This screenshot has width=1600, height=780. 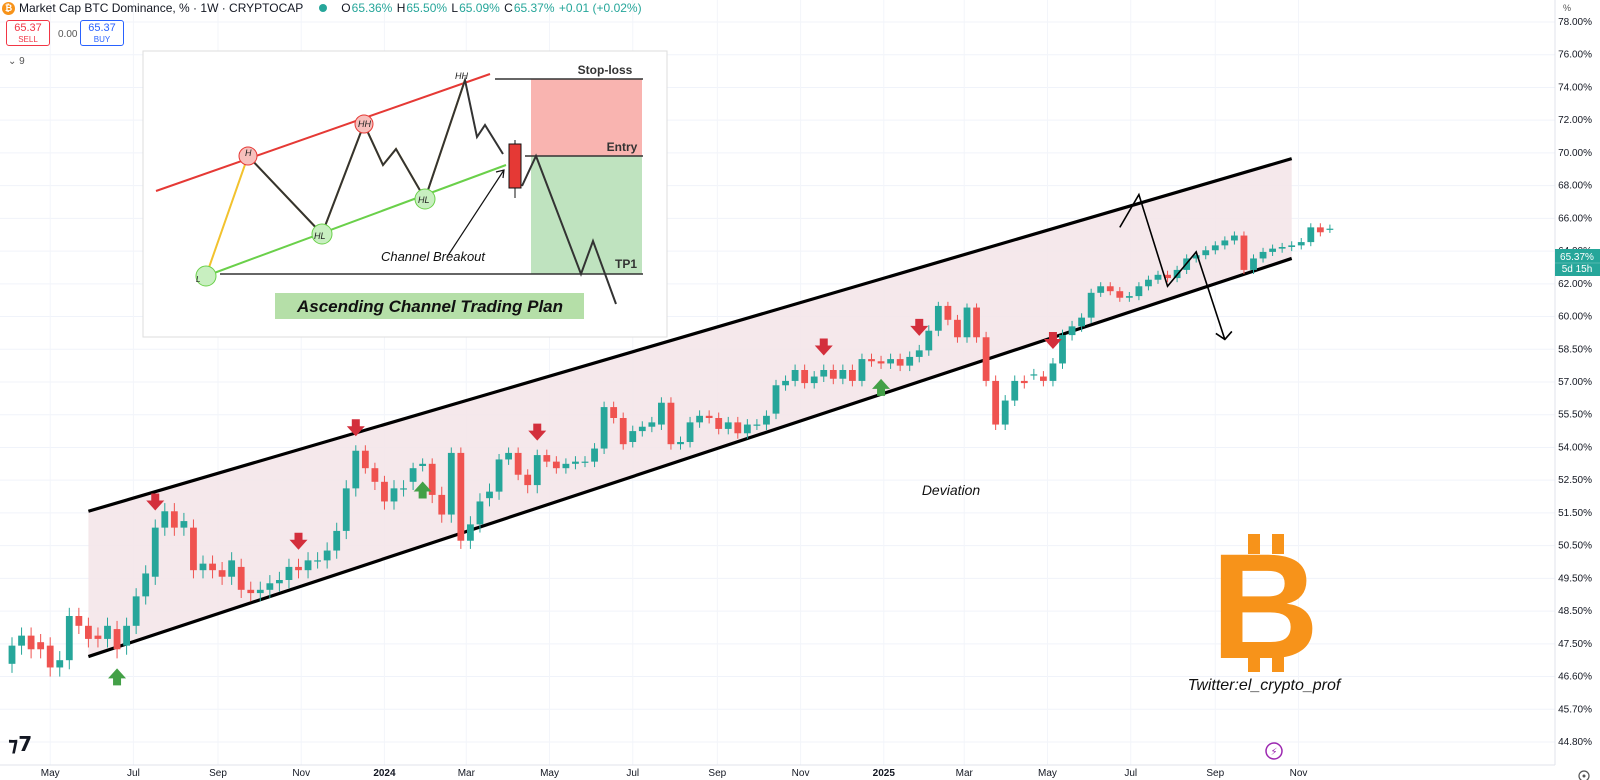 What do you see at coordinates (16, 61) in the screenshot?
I see `indicators-toggle: ⌄ 9` at bounding box center [16, 61].